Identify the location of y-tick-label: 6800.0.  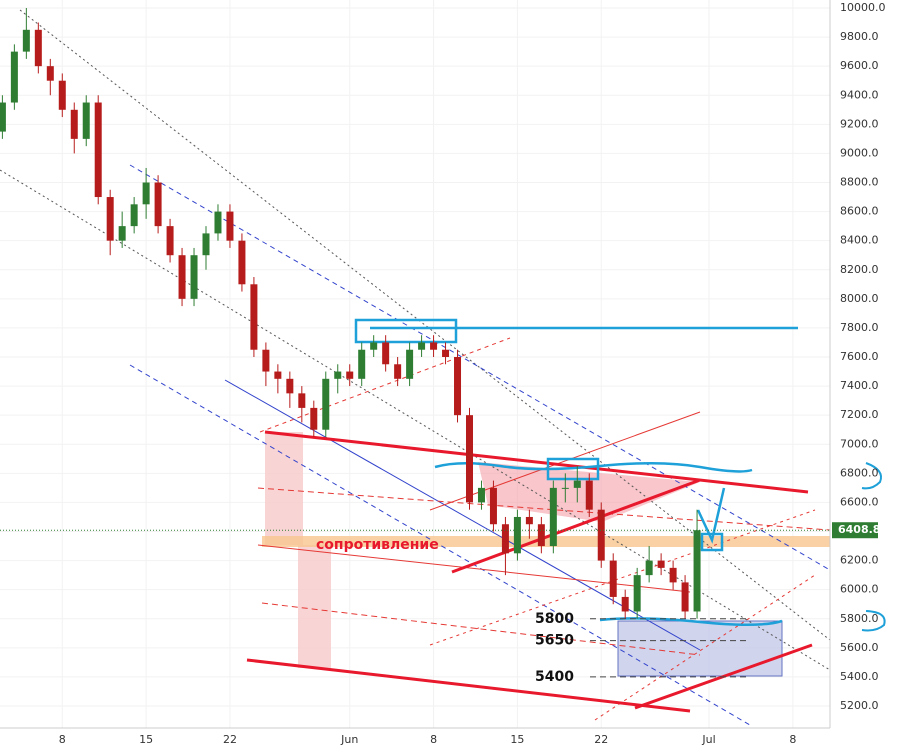
(859, 472).